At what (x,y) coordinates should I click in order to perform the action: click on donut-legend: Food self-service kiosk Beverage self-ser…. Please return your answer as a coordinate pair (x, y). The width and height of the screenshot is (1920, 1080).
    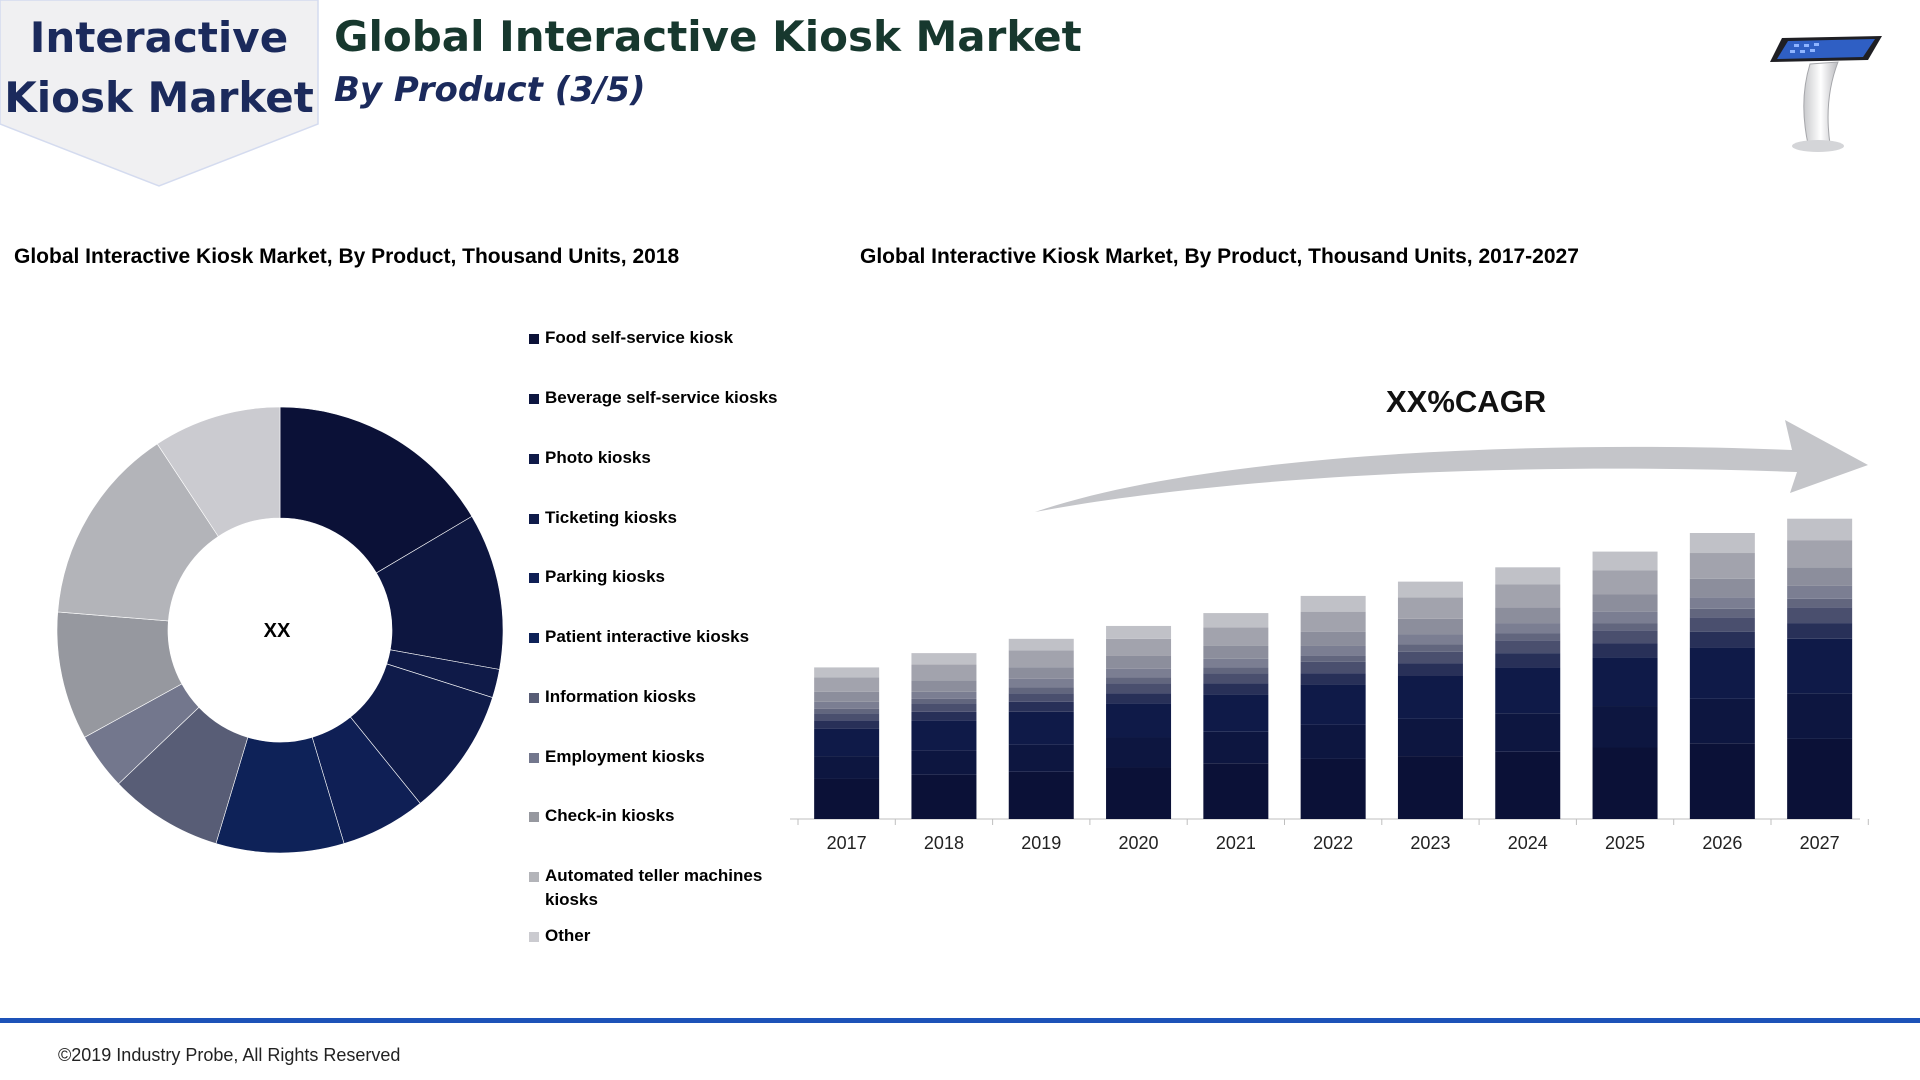
    Looking at the image, I should click on (659, 641).